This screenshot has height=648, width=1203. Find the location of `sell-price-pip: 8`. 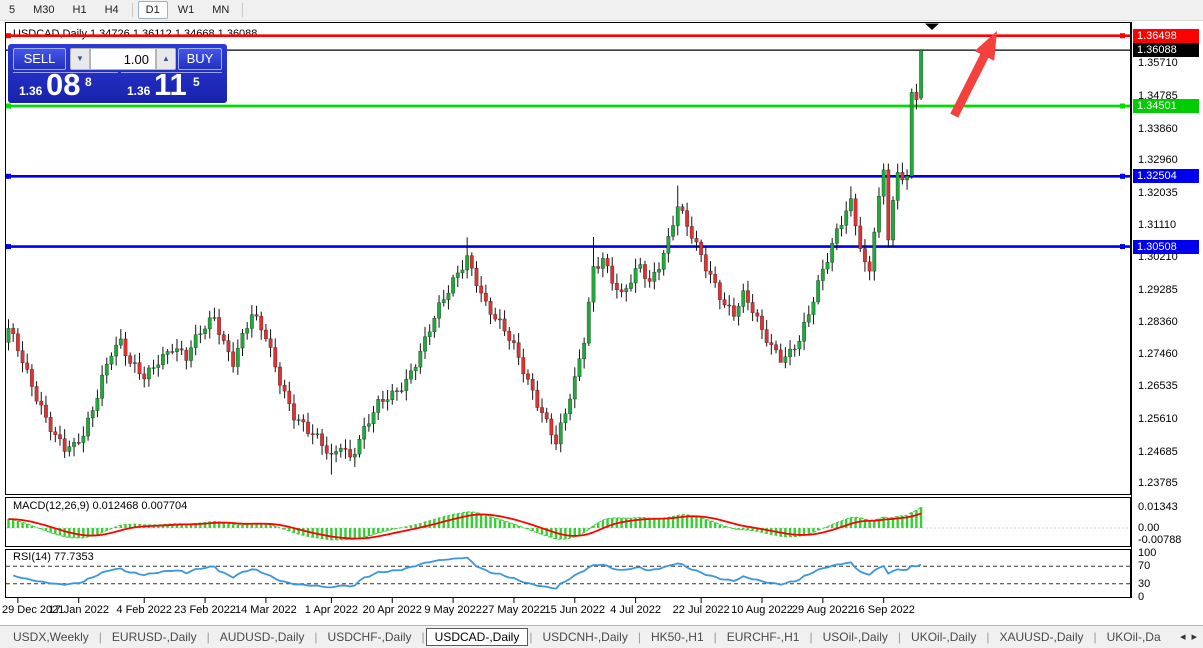

sell-price-pip: 8 is located at coordinates (88, 82).